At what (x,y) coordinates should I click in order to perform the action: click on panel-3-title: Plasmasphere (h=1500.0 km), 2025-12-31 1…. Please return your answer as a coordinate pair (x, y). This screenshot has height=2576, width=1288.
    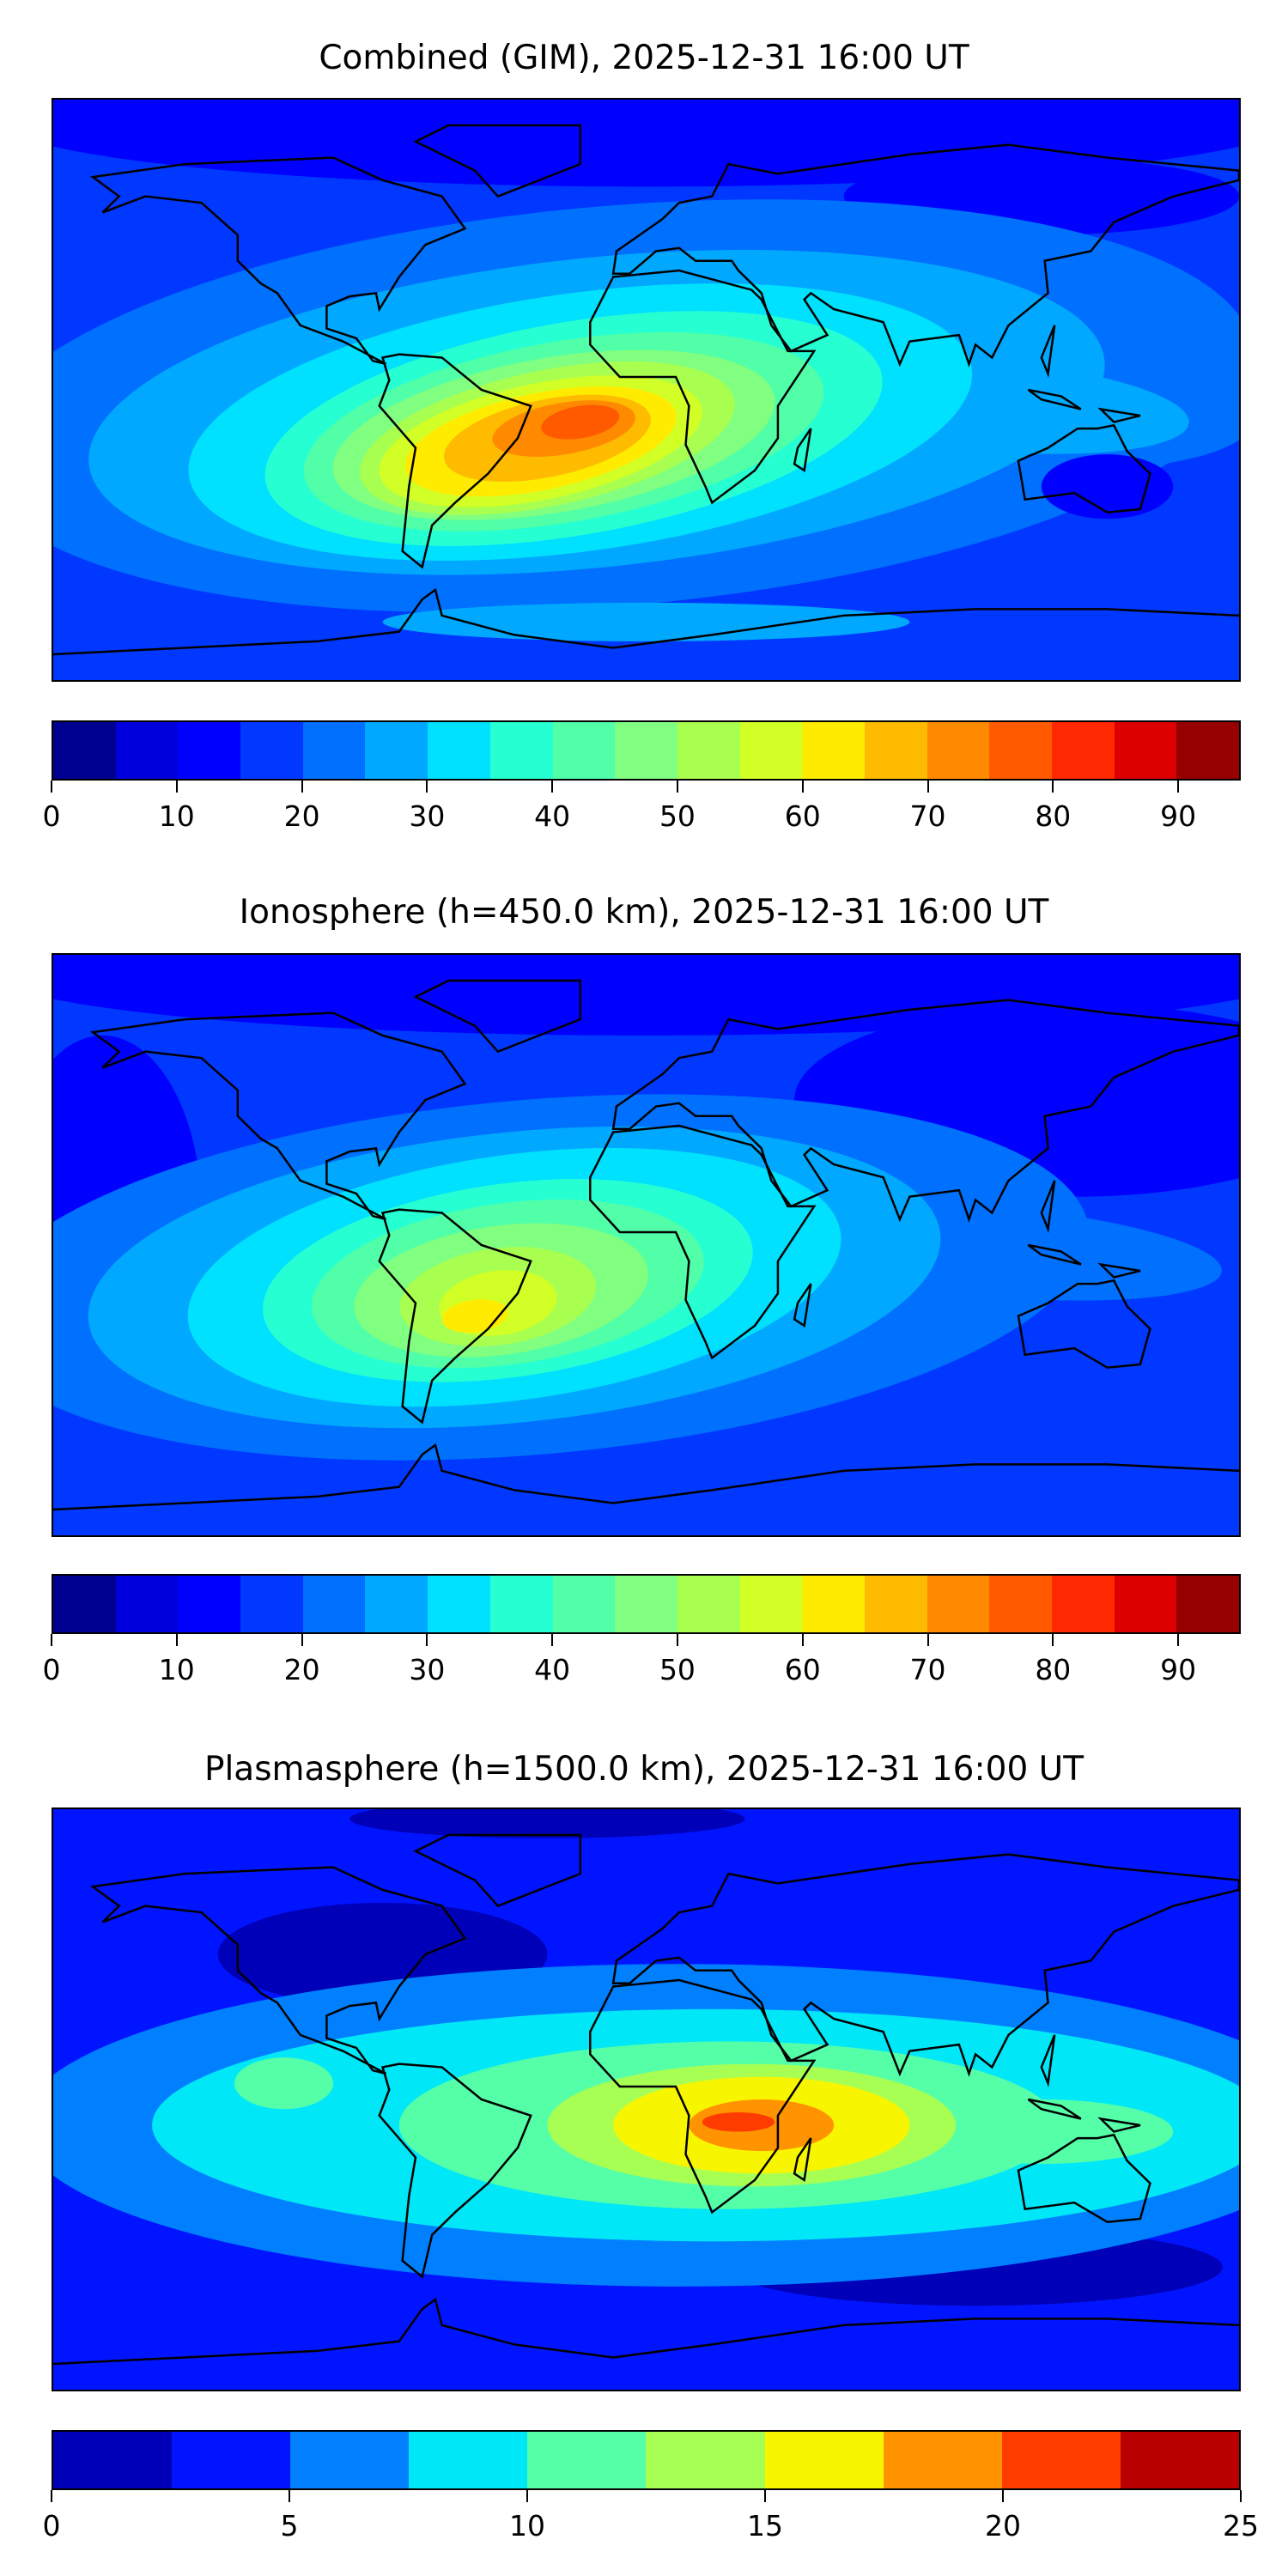
    Looking at the image, I should click on (644, 1770).